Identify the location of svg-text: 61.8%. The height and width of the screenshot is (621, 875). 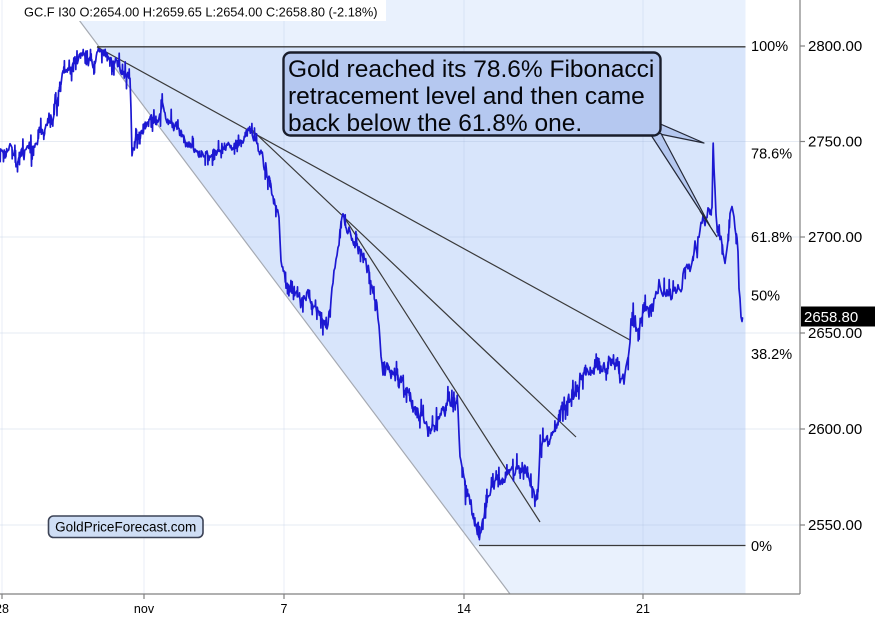
(771, 238).